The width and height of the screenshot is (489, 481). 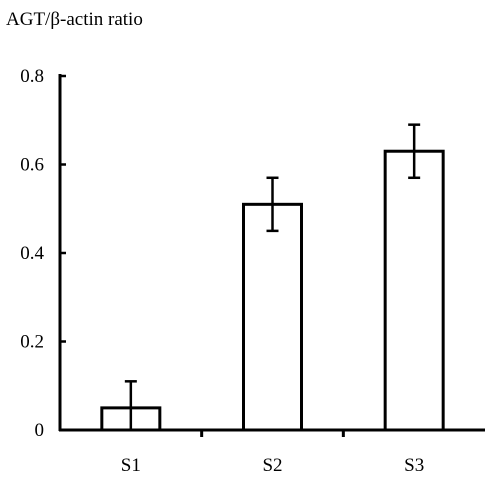 I want to click on bar-s2, so click(x=272, y=317).